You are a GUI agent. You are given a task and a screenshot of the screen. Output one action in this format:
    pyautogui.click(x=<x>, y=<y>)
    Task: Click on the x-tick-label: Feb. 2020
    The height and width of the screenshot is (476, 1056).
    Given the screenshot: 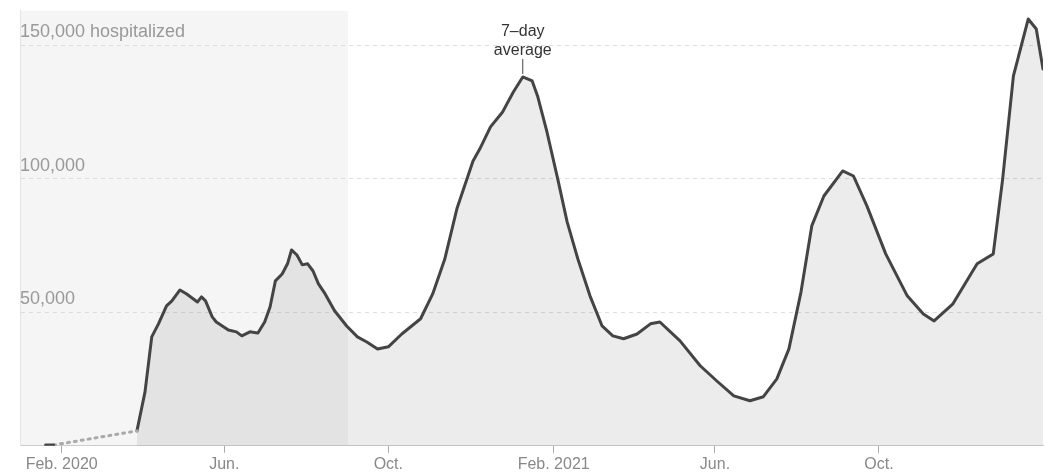 What is the action you would take?
    pyautogui.click(x=61, y=463)
    